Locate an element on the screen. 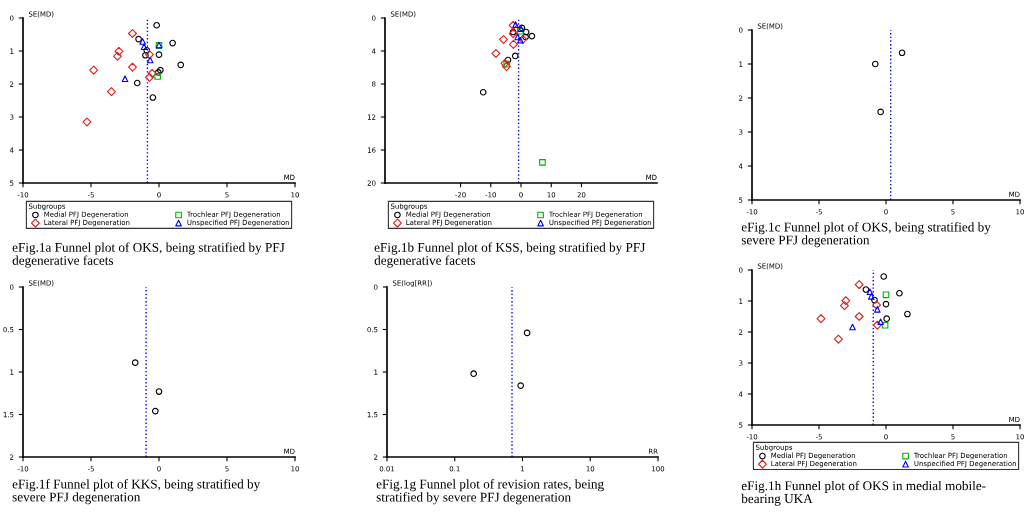  text: eFig.1c Funnel plot of OKS, being stratified by severe PFJ degeneration is located at coordinates (866, 235).